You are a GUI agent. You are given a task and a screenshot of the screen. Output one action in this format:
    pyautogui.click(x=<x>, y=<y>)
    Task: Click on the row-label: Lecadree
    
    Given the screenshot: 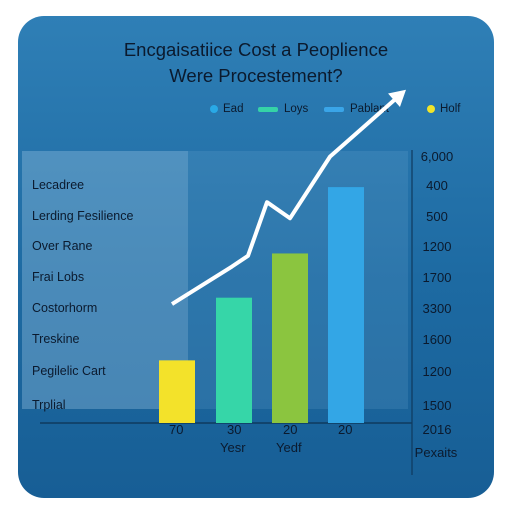 What is the action you would take?
    pyautogui.click(x=58, y=185)
    